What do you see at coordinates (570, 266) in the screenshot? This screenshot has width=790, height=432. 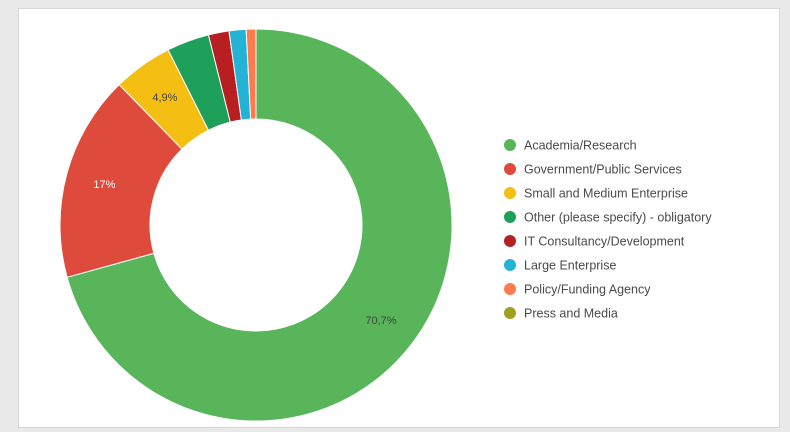 I see `legend-label: Large Enterprise` at bounding box center [570, 266].